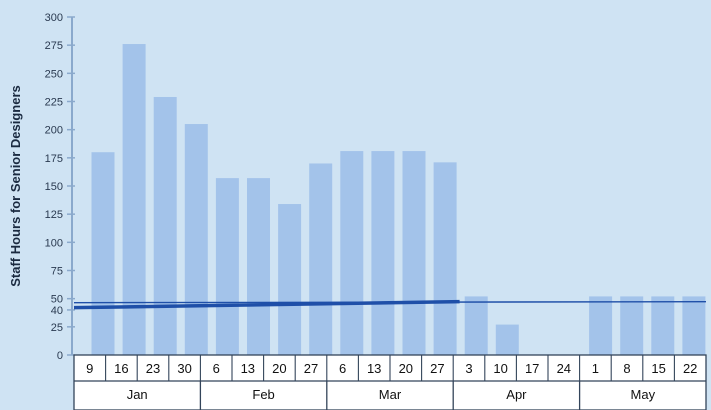  What do you see at coordinates (658, 368) in the screenshot?
I see `x-tick-label: 15` at bounding box center [658, 368].